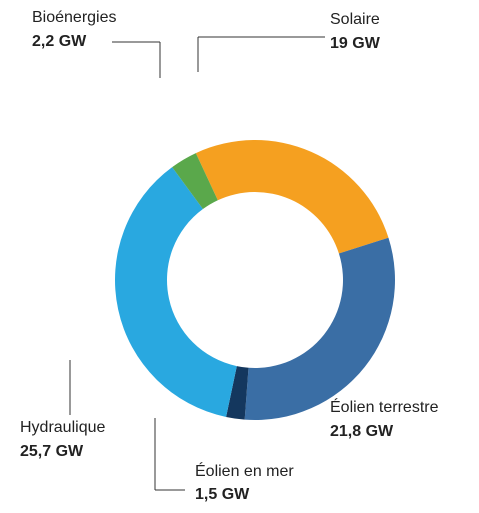 This screenshot has height=513, width=479. I want to click on value-label: 19 GW, so click(355, 43).